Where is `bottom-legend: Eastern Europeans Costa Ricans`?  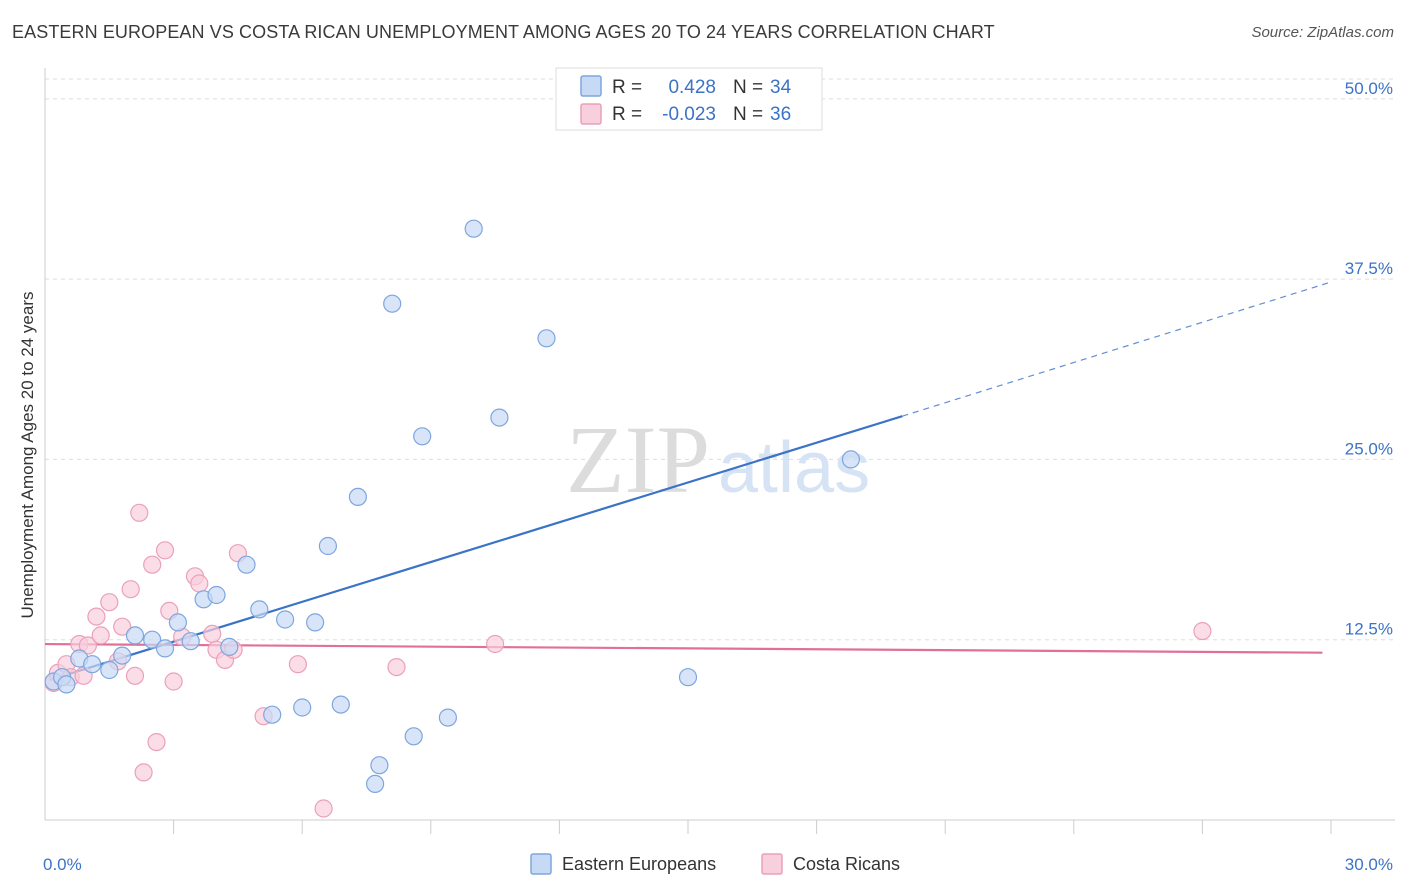 bottom-legend: Eastern Europeans Costa Ricans is located at coordinates (715, 864).